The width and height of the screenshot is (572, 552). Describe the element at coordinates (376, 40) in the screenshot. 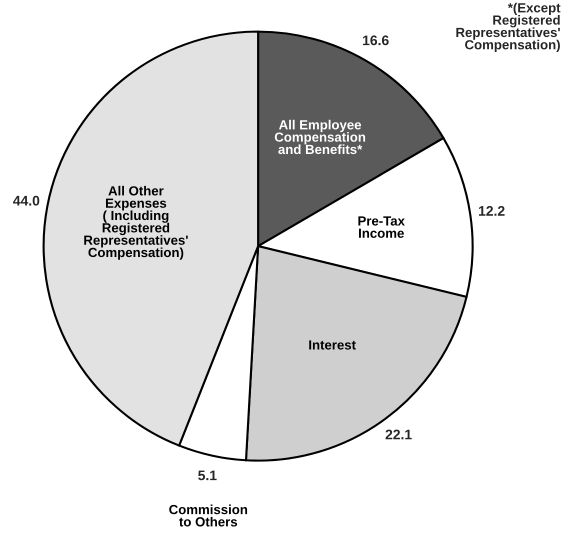

I see `data-label: 16.6` at that location.